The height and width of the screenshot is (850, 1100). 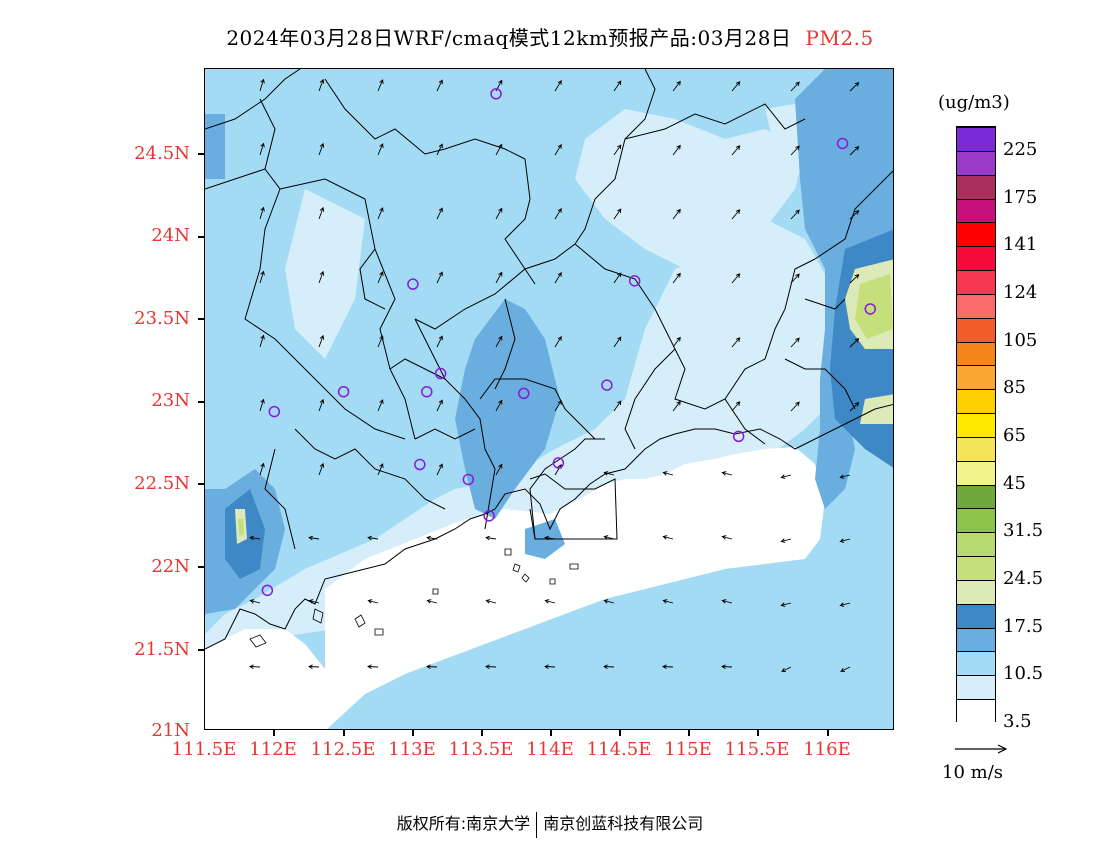 I want to click on legend-label: 31.5, so click(x=1023, y=531).